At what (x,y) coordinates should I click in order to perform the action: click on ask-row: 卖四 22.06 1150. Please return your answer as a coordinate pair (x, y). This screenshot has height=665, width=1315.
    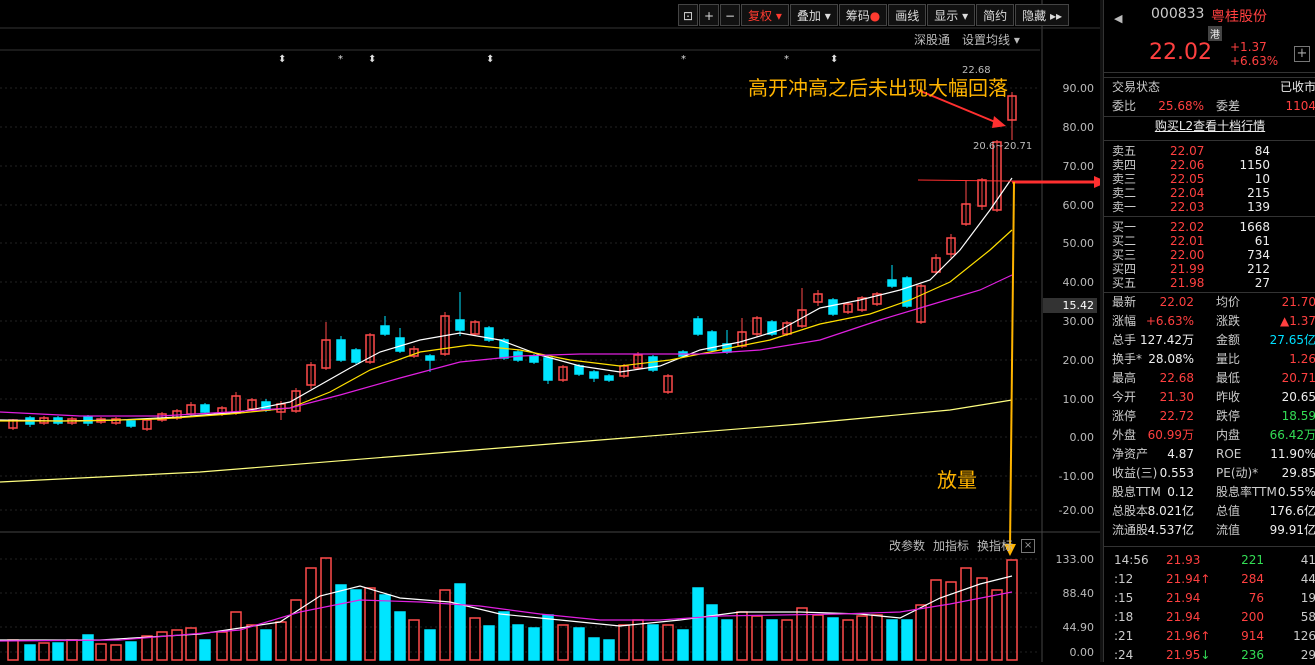
    Looking at the image, I should click on (1209, 165).